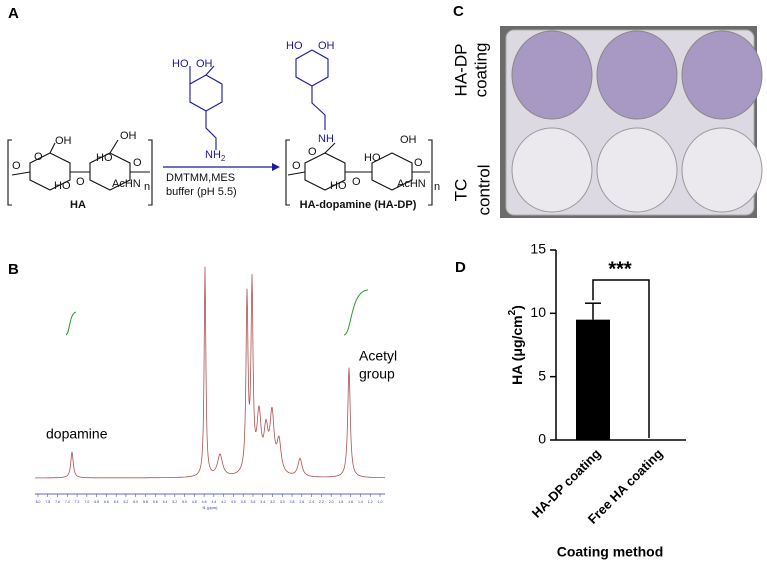 The image size is (767, 570). What do you see at coordinates (377, 374) in the screenshot?
I see `peak-label: group` at bounding box center [377, 374].